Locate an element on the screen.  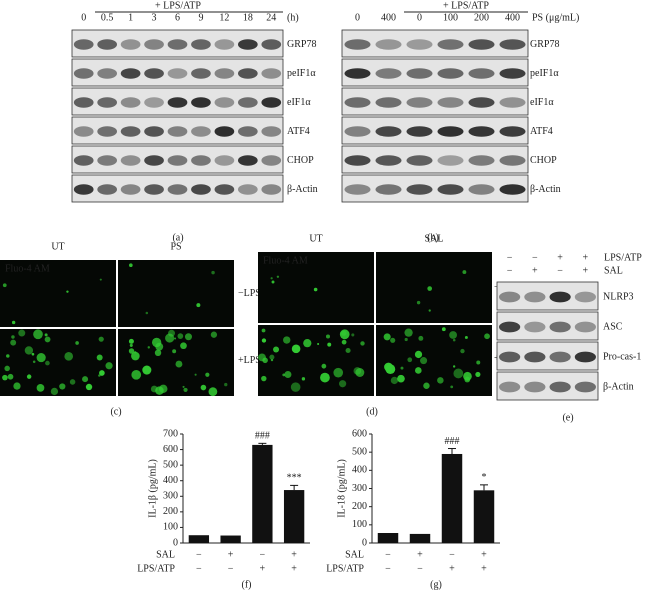
label: *** is located at coordinates (294, 478).